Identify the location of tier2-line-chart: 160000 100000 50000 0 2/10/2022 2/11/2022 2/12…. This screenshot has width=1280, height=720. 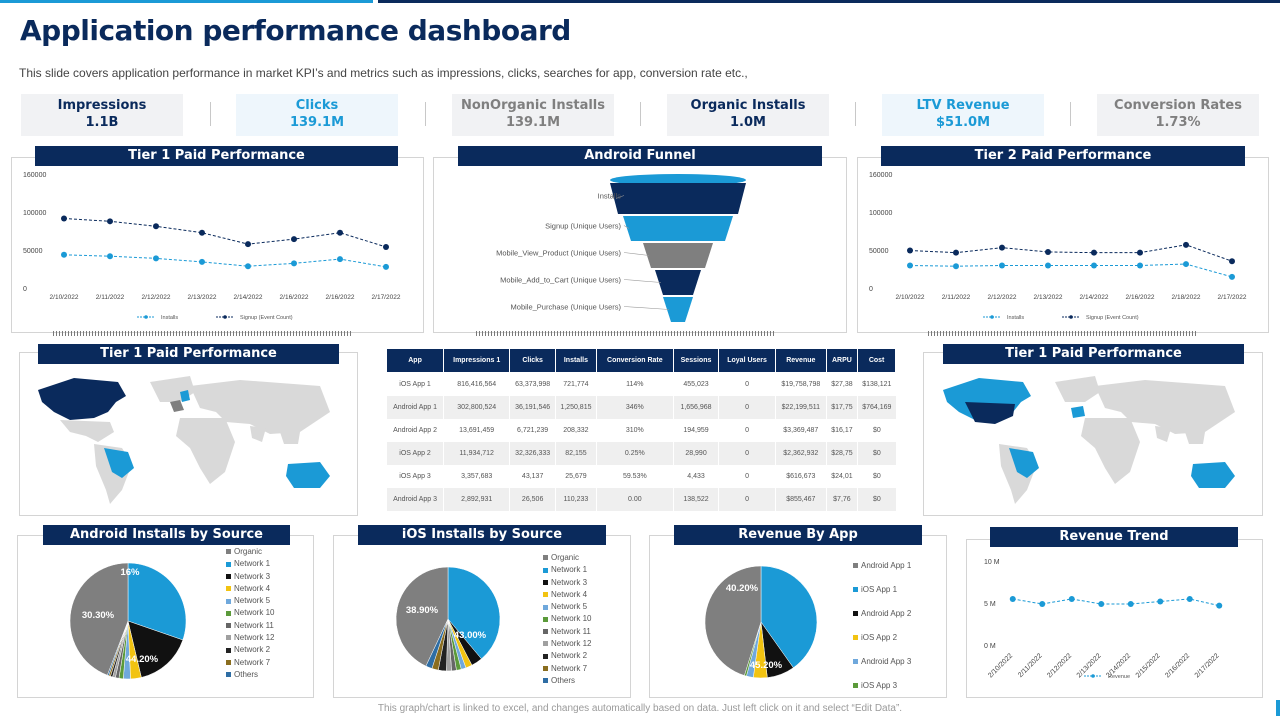
(1063, 249).